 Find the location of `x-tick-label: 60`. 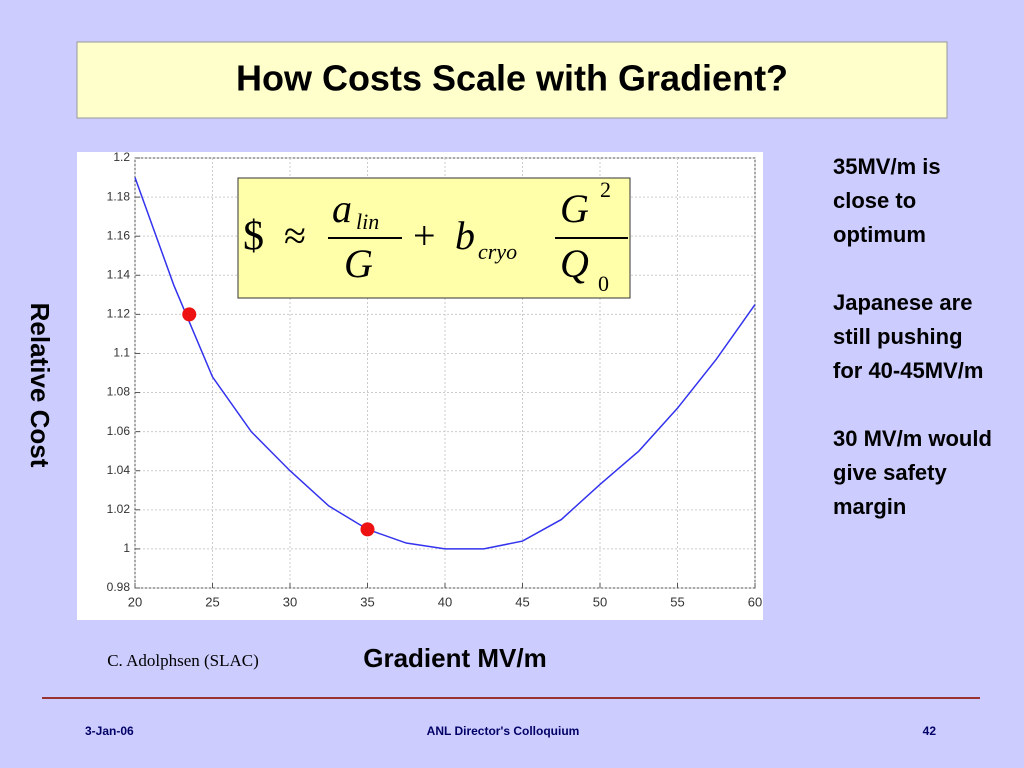

x-tick-label: 60 is located at coordinates (755, 601).